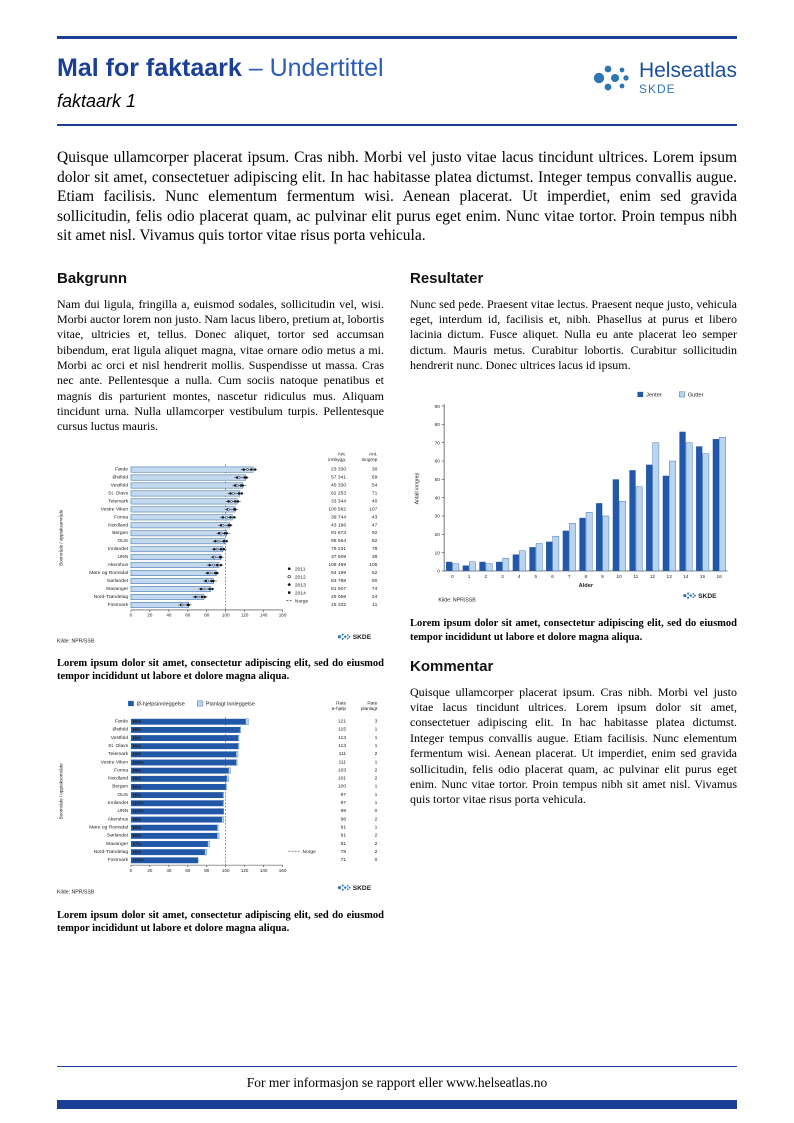 The width and height of the screenshot is (794, 1123). Describe the element at coordinates (338, 477) in the screenshot. I see `svg-text: 57 341` at that location.